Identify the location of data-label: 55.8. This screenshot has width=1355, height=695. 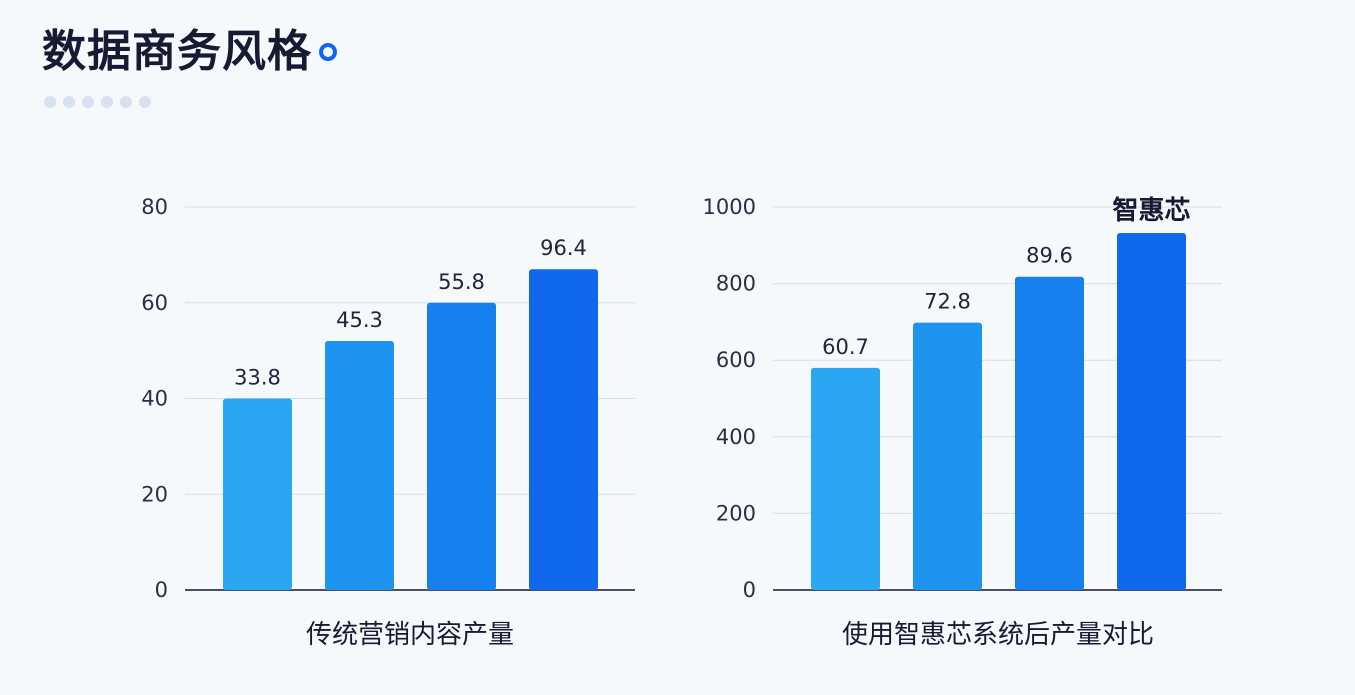
(461, 282).